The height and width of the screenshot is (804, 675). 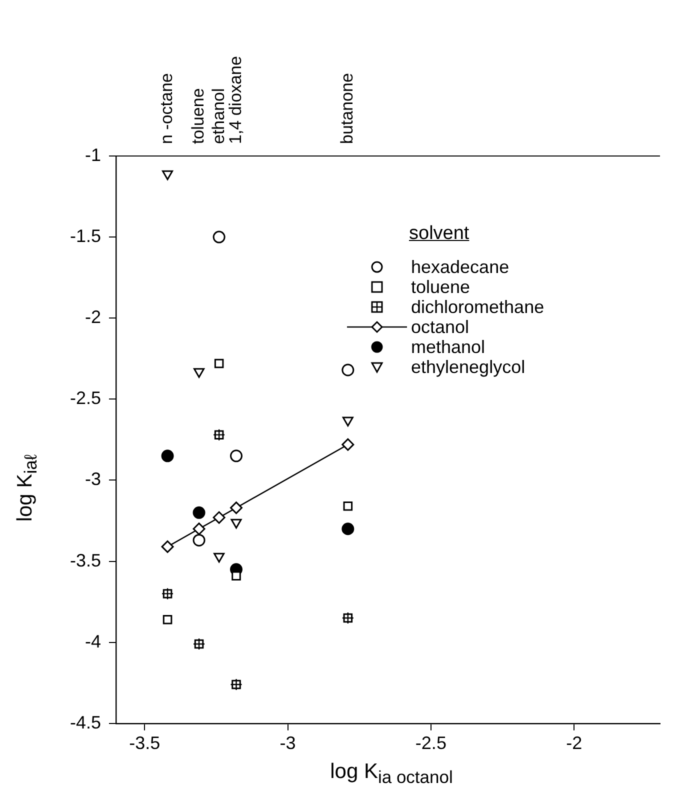 I want to click on legend-label: hexadecane, so click(x=460, y=267).